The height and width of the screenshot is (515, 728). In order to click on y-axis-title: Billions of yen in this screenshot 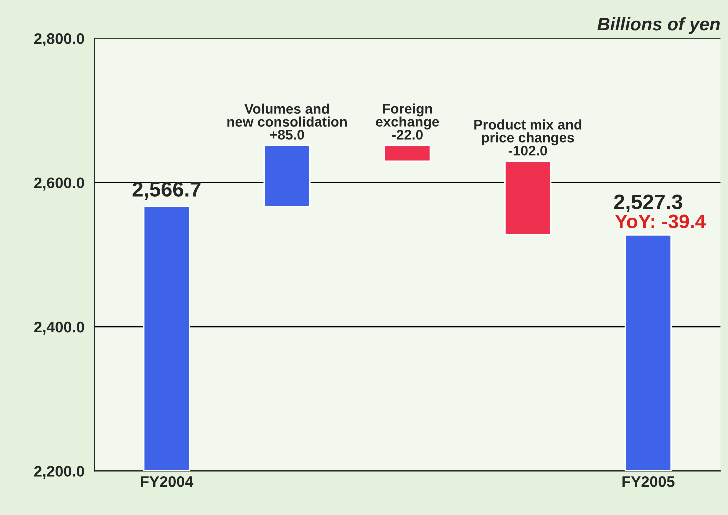, I will do `click(659, 25)`.